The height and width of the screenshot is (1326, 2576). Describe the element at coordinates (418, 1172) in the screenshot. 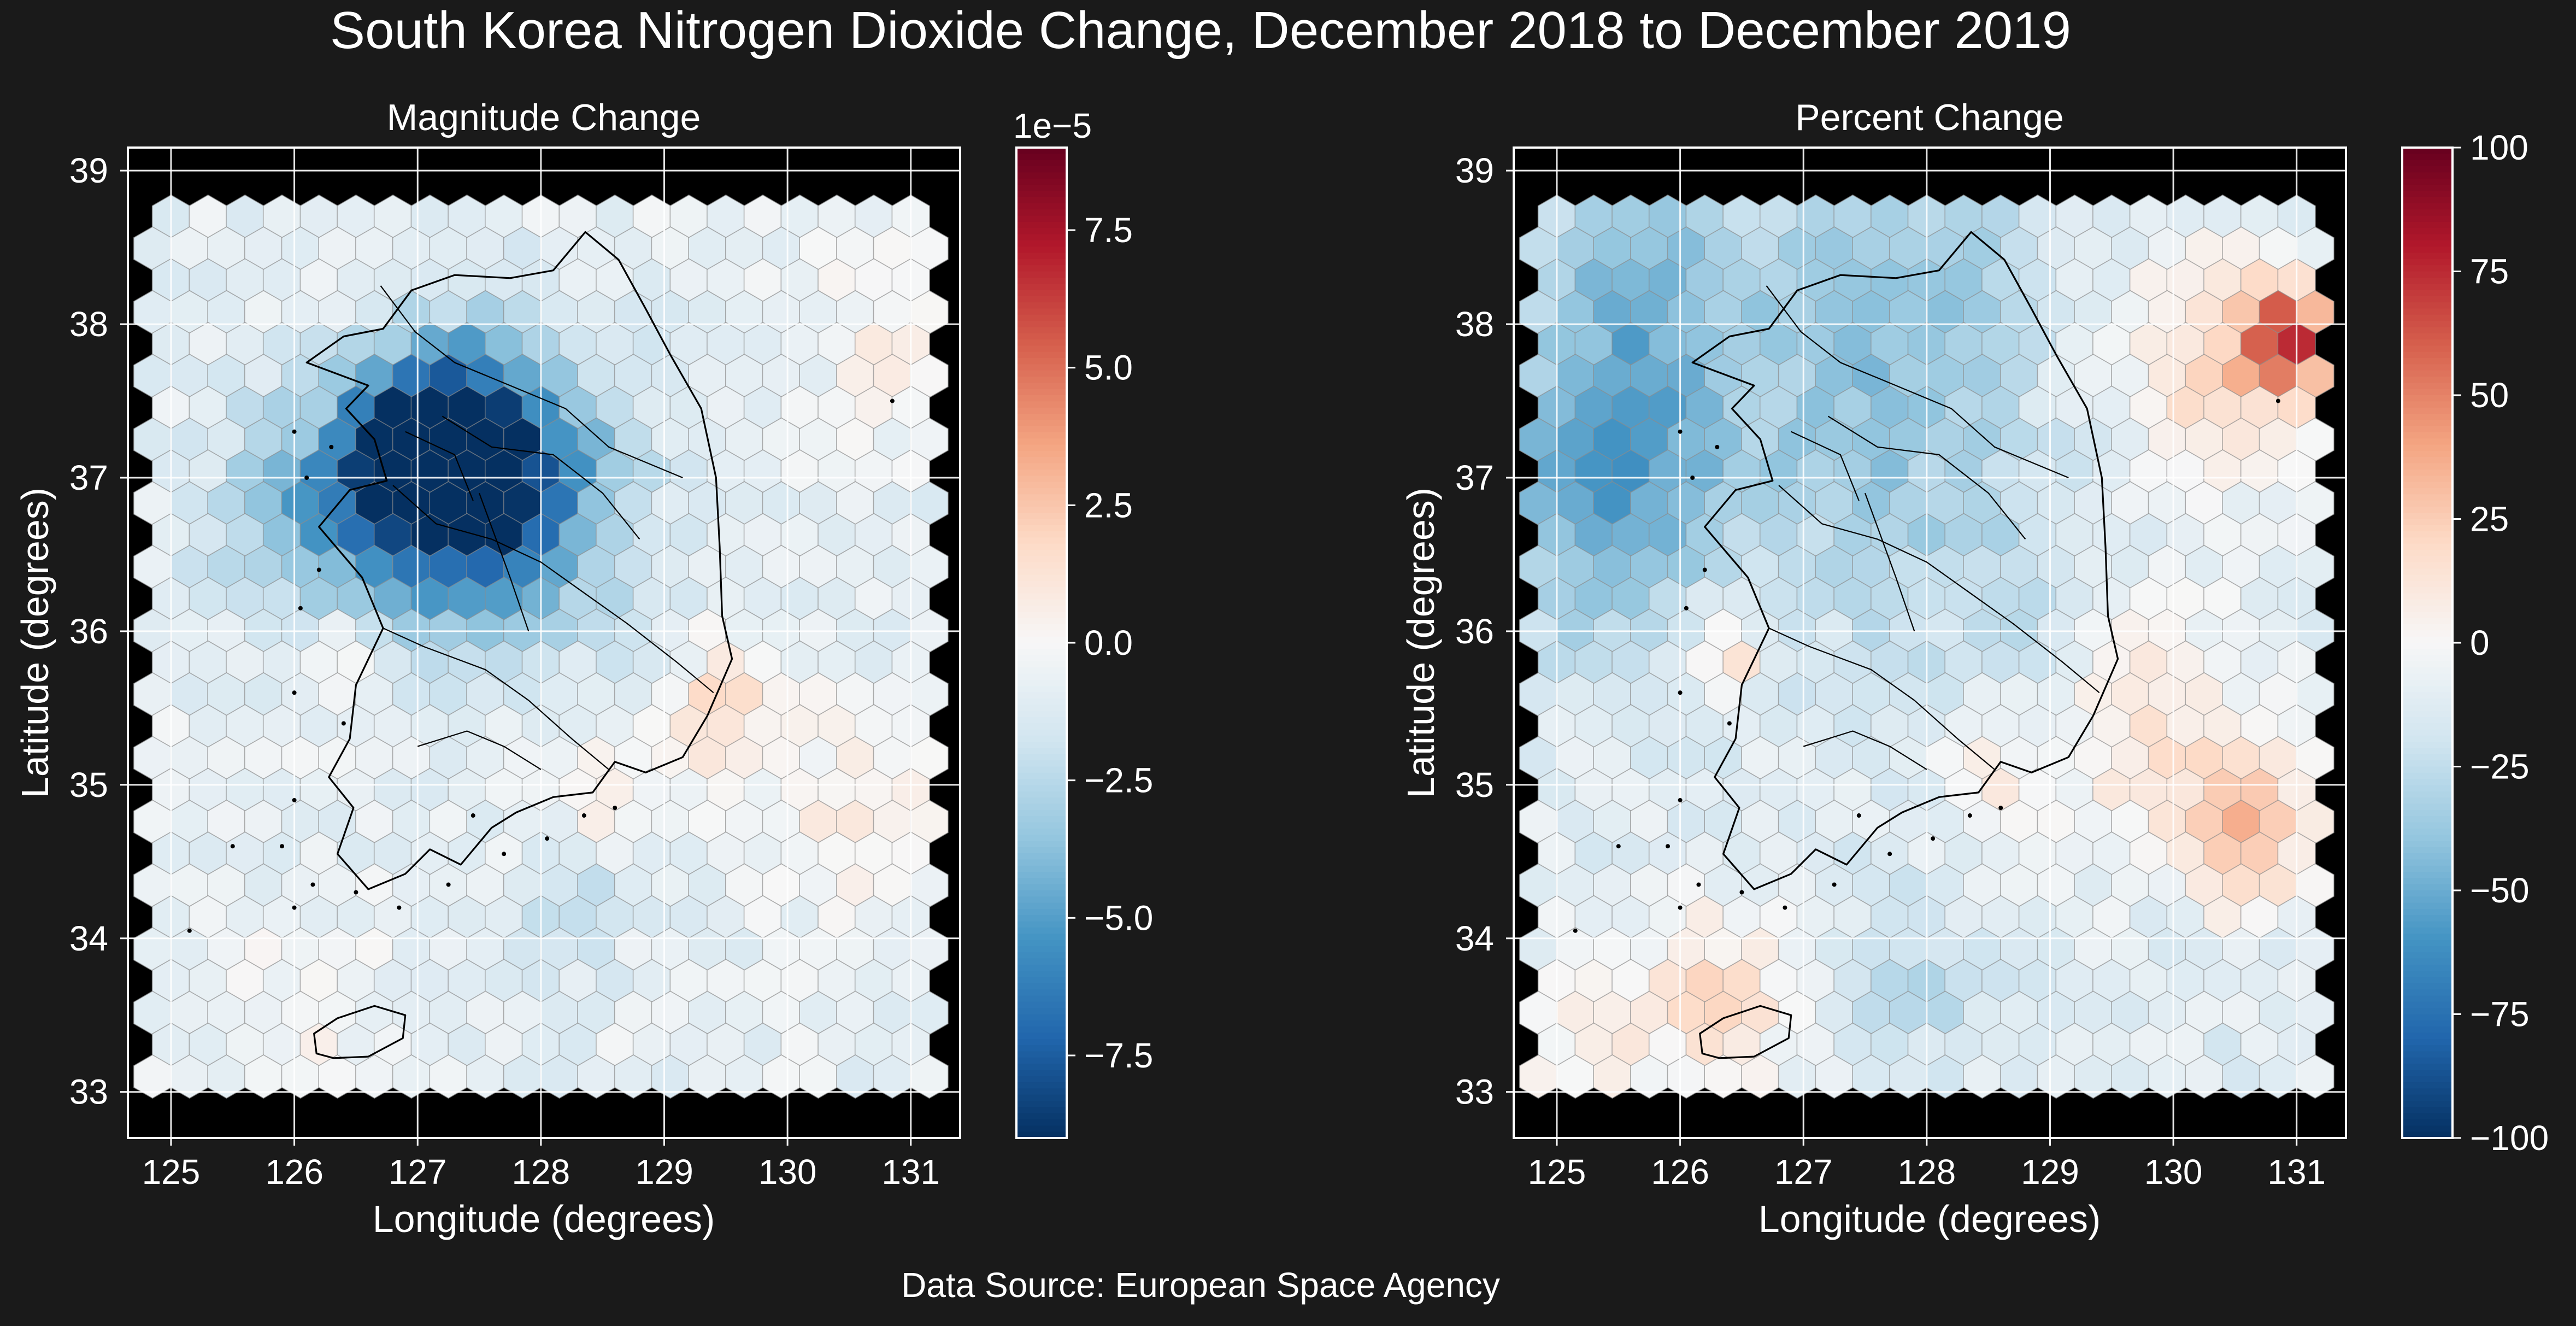

I see `x-tick-label: 127` at that location.